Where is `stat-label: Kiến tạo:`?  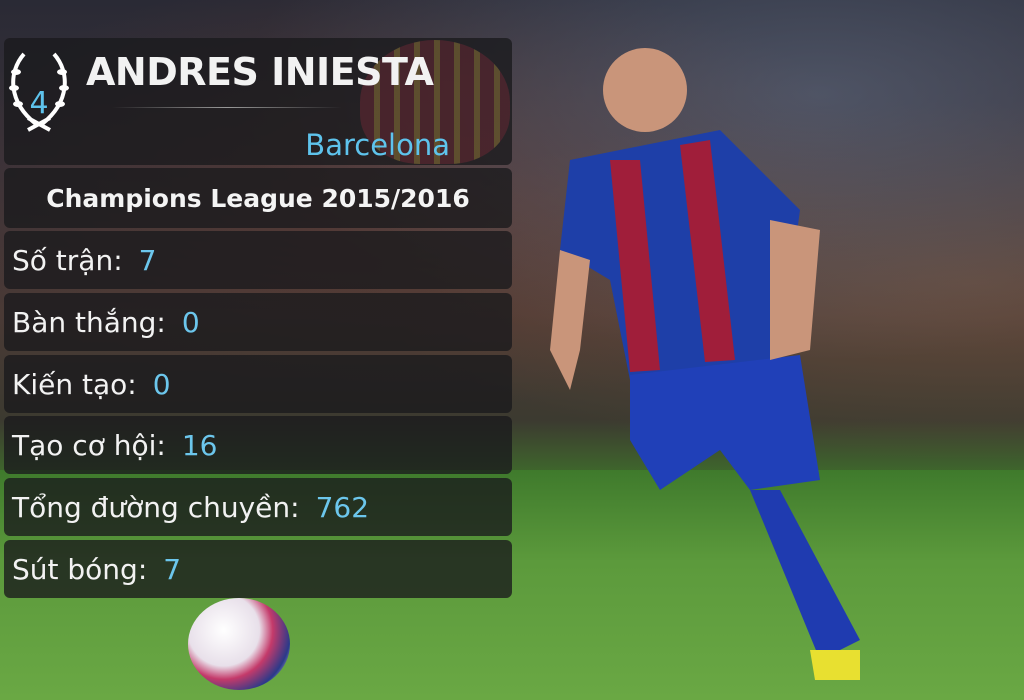 stat-label: Kiến tạo: is located at coordinates (74, 384).